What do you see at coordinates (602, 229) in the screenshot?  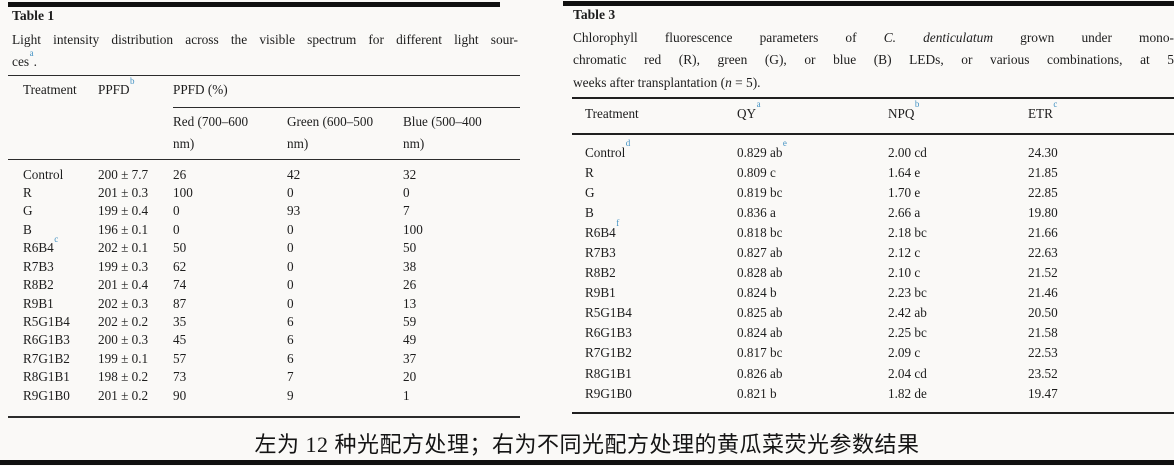 I see `table-cell: R6B4f` at bounding box center [602, 229].